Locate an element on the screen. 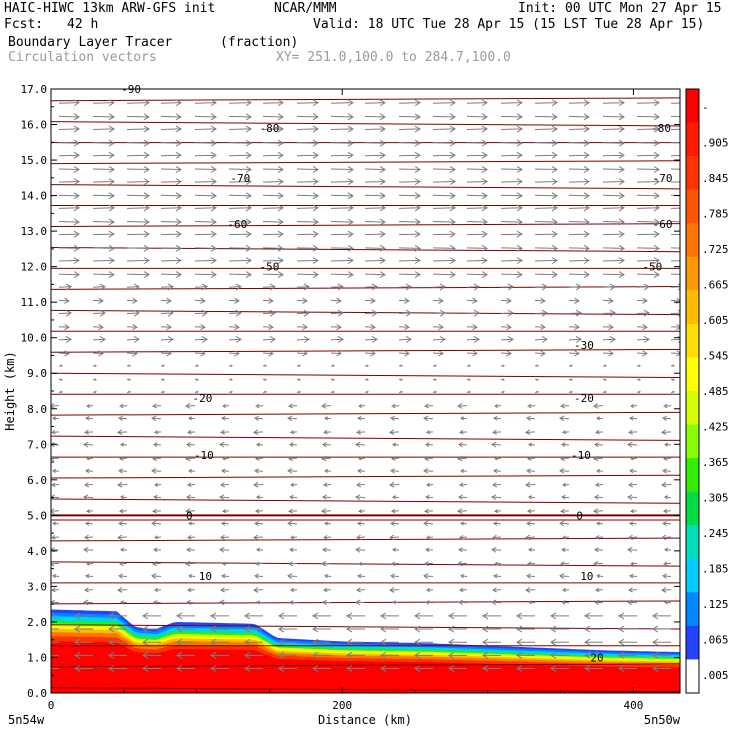 The image size is (740, 740). colorbar-label: .605 is located at coordinates (715, 320).